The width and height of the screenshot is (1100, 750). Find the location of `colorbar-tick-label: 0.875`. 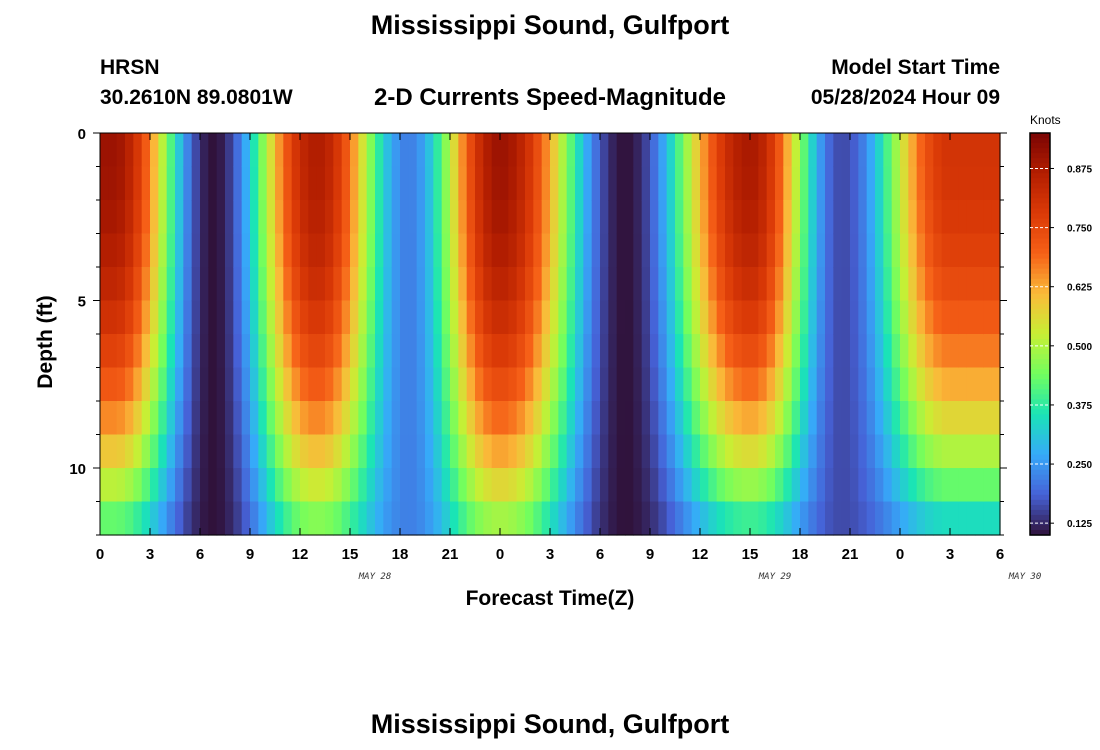

colorbar-tick-label: 0.875 is located at coordinates (1079, 169).